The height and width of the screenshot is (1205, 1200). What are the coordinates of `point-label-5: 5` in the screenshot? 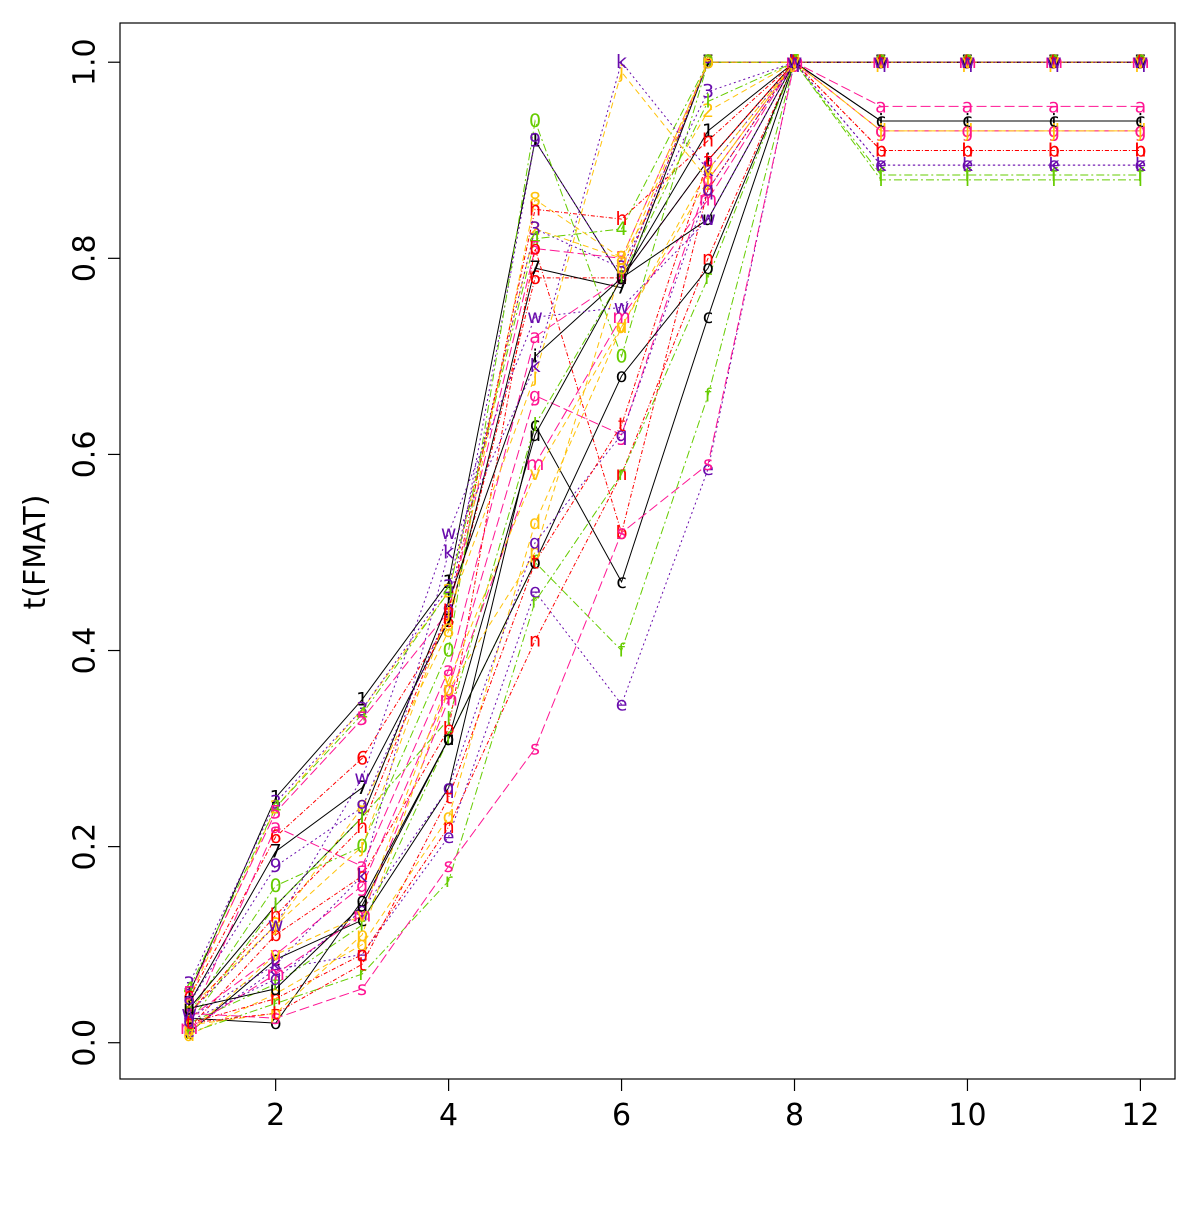 It's located at (276, 812).